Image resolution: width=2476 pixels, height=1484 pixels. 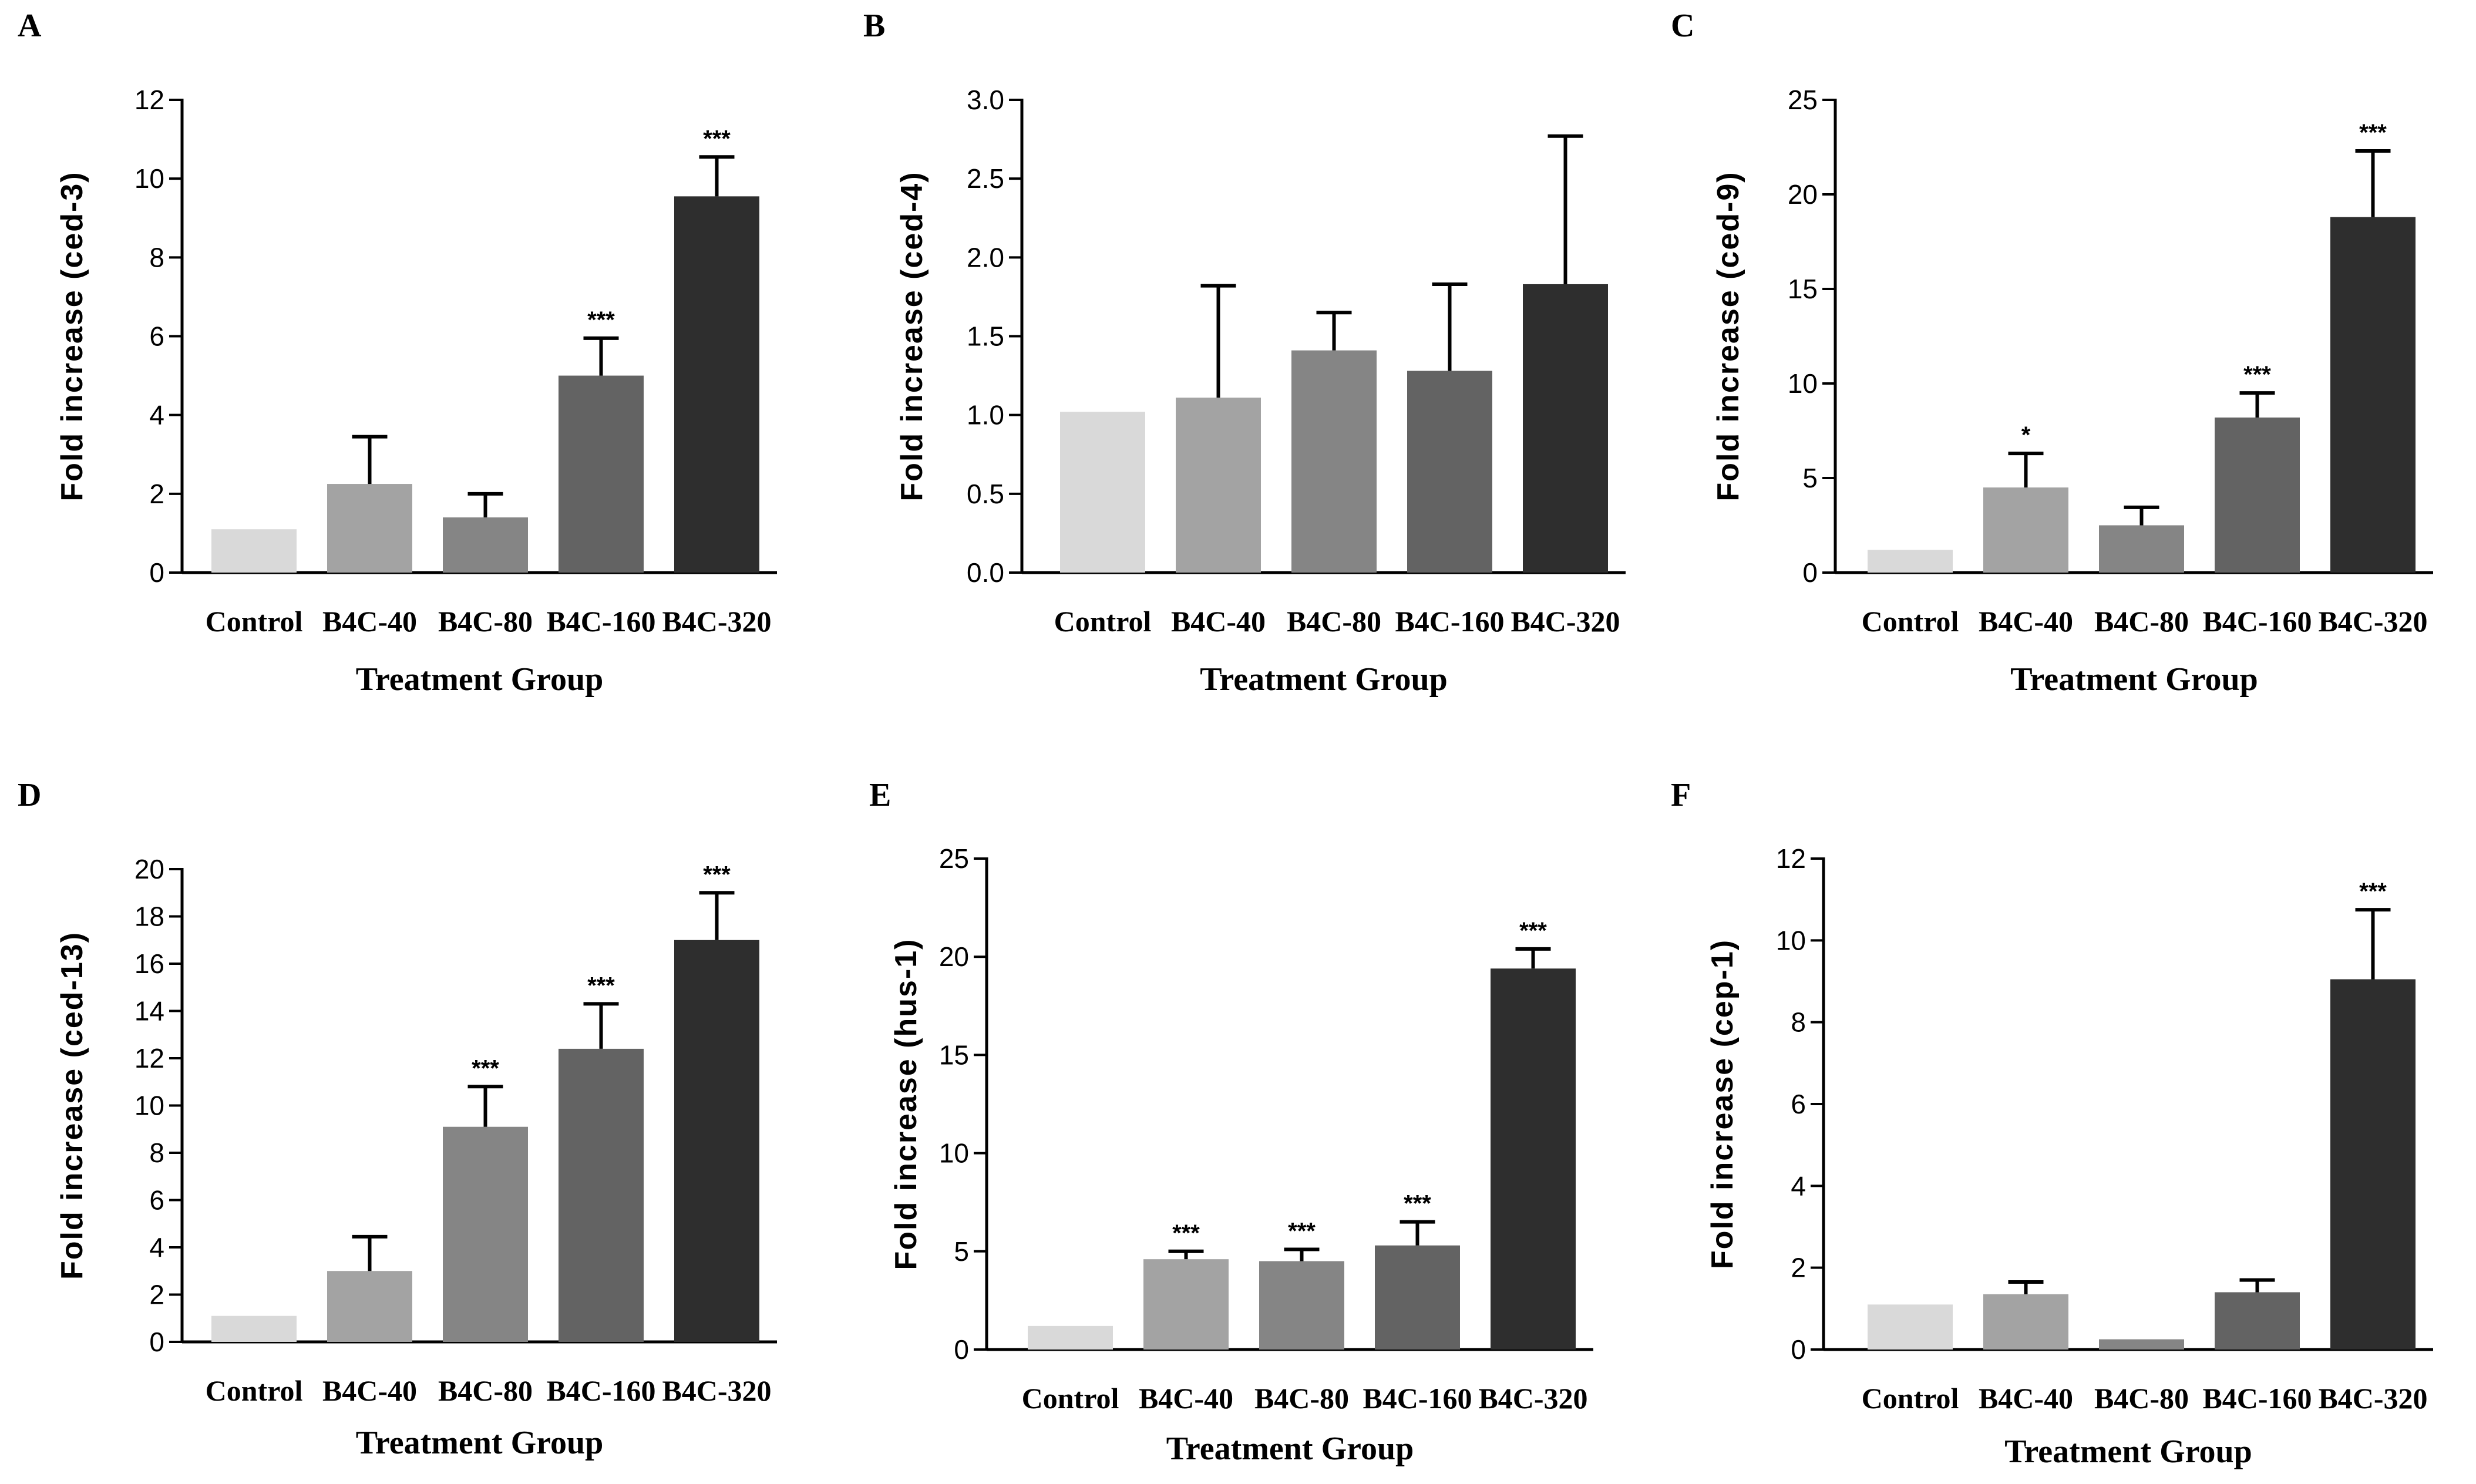 I want to click on panel-d-label: D, so click(x=29, y=795).